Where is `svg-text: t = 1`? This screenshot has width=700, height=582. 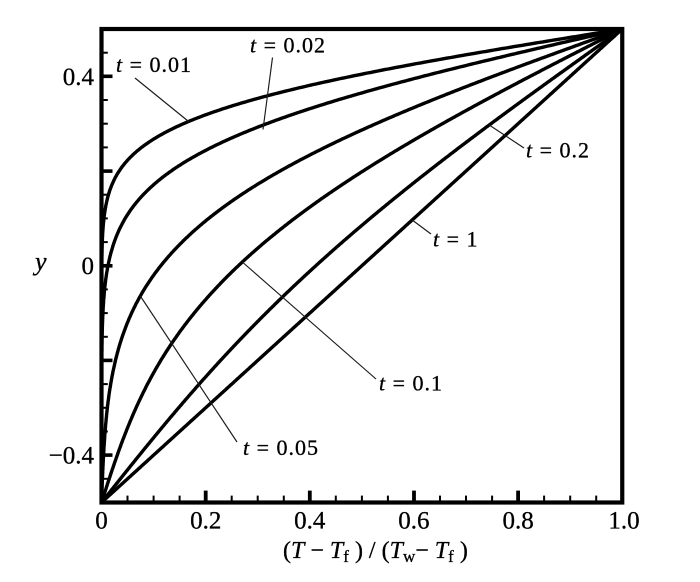 svg-text: t = 1 is located at coordinates (456, 239).